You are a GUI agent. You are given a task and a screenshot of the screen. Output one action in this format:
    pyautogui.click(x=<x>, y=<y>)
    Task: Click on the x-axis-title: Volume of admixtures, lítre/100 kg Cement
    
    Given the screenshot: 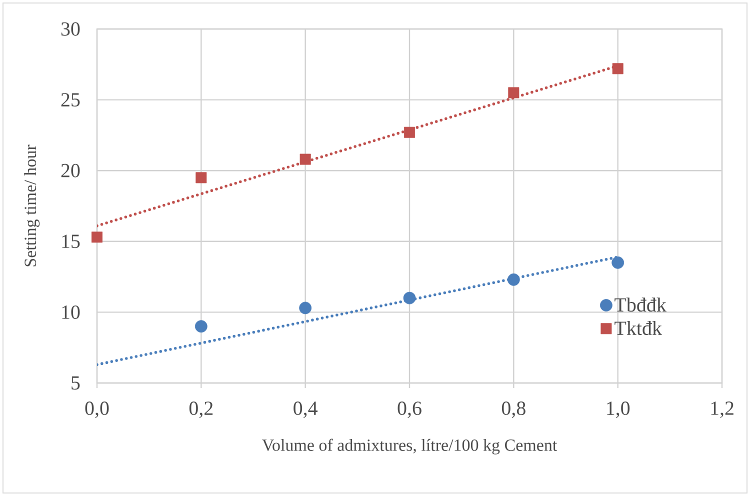 What is the action you would take?
    pyautogui.click(x=410, y=446)
    